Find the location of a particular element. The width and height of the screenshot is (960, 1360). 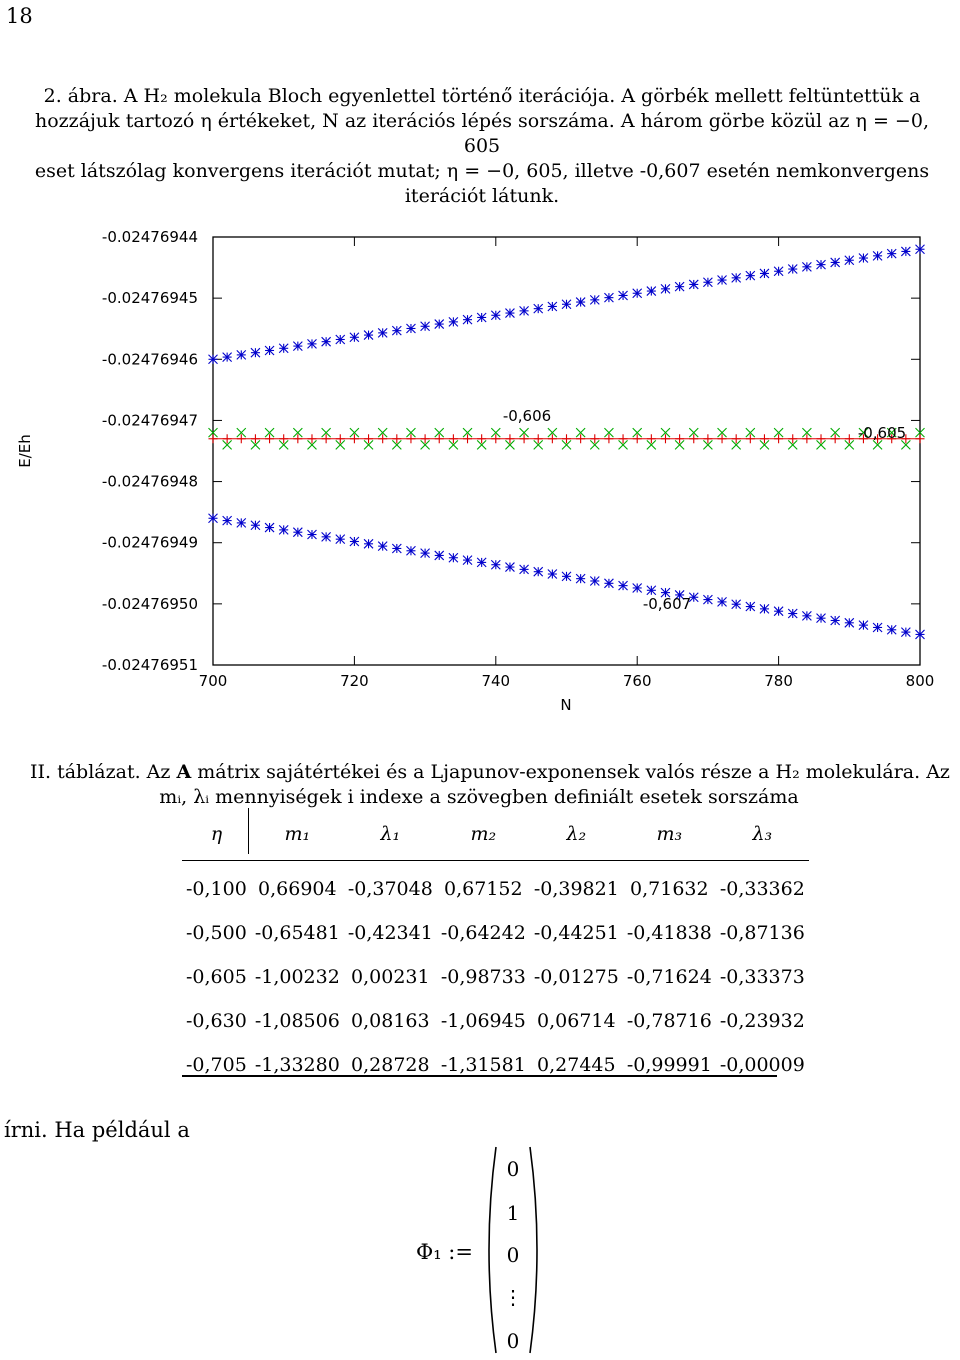

vector-label: Φ₁ := is located at coordinates (444, 1252).